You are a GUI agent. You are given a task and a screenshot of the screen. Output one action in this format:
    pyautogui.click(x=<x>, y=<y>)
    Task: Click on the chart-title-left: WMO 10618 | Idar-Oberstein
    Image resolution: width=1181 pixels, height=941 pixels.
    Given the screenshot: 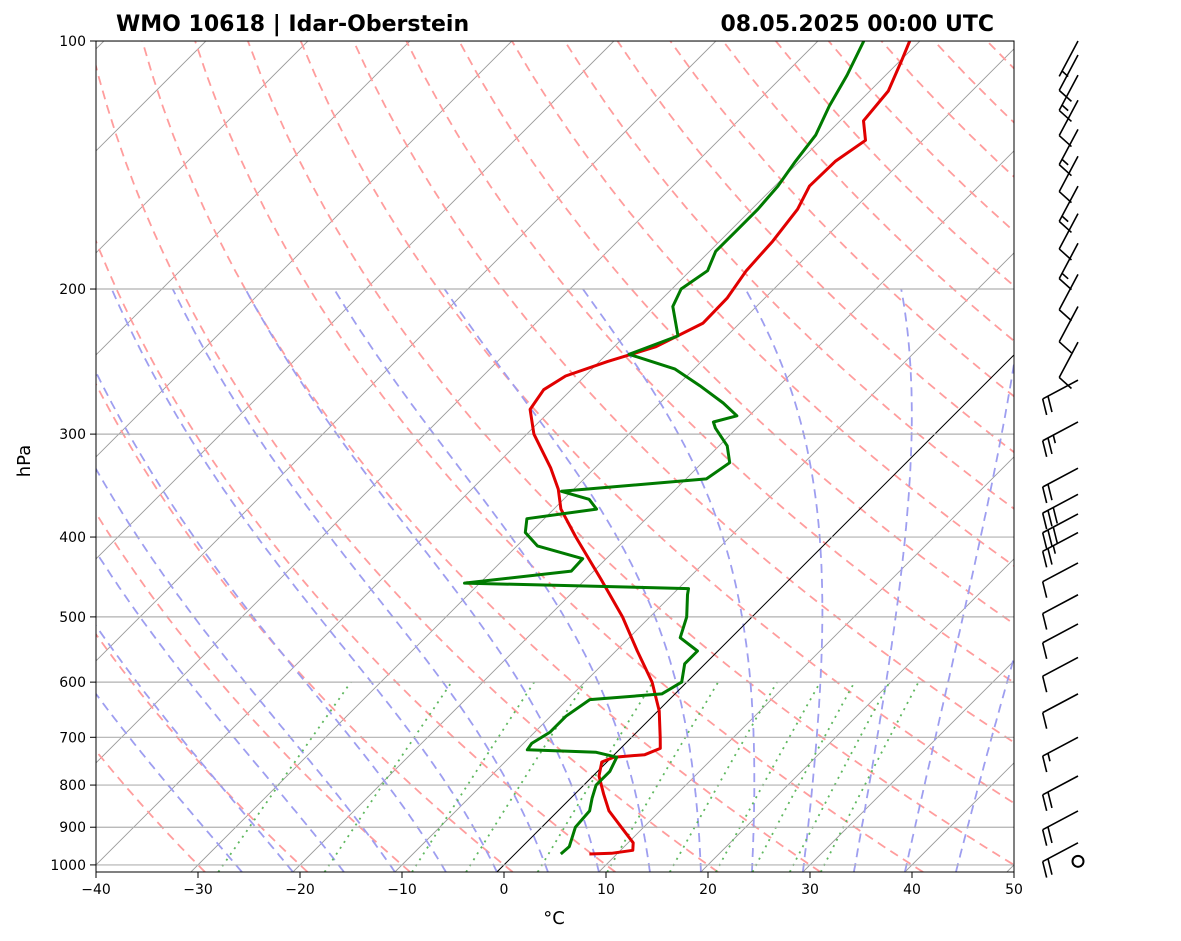 What is the action you would take?
    pyautogui.click(x=292, y=24)
    